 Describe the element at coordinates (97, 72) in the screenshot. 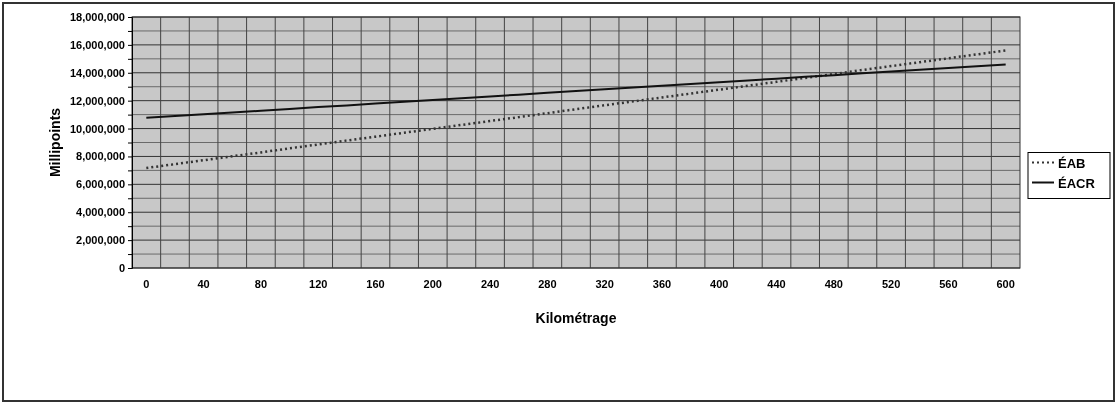

I see `y-tick-label: 14,000,000` at that location.